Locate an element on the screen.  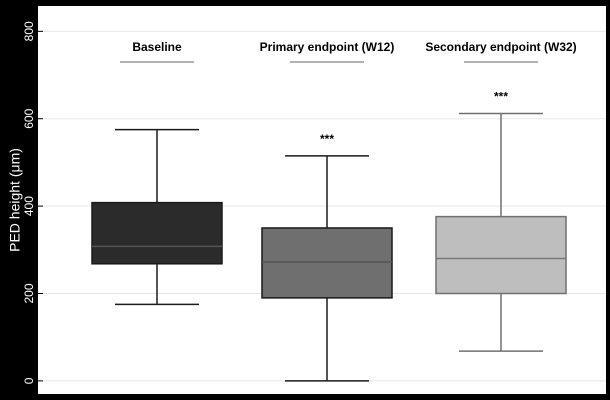
legend-label: Baseline is located at coordinates (157, 47).